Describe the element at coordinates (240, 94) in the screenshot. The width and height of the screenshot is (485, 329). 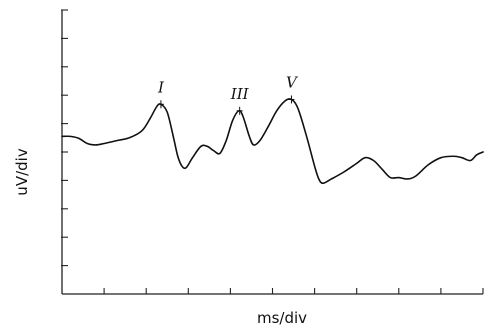
I see `peak-iii-label: III` at that location.